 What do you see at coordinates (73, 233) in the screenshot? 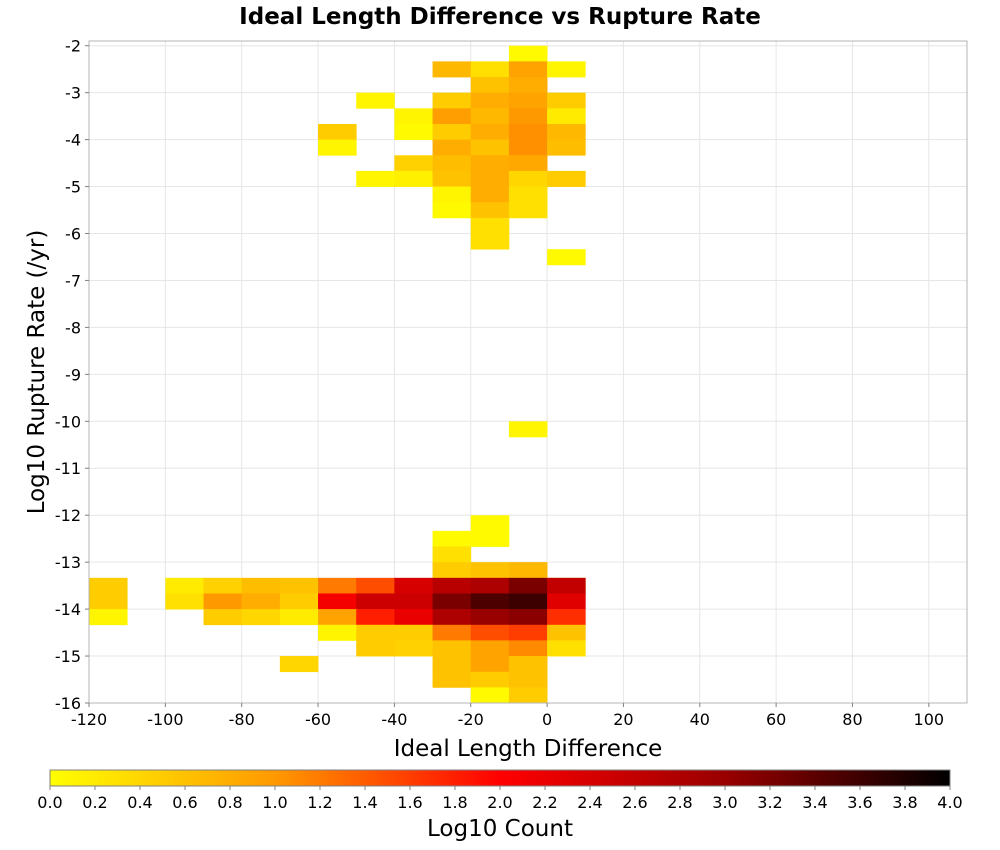
I see `y-tick-label: -6` at bounding box center [73, 233].